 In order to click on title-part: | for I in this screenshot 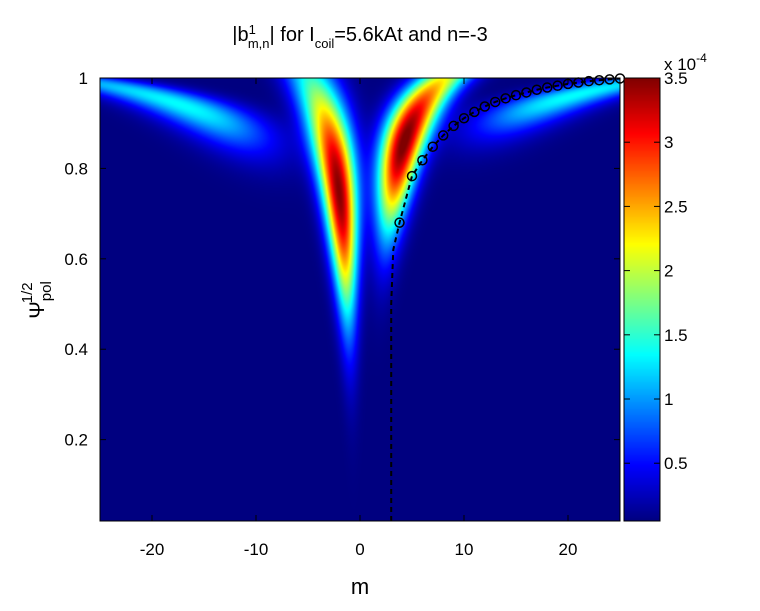, I will do `click(292, 35)`.